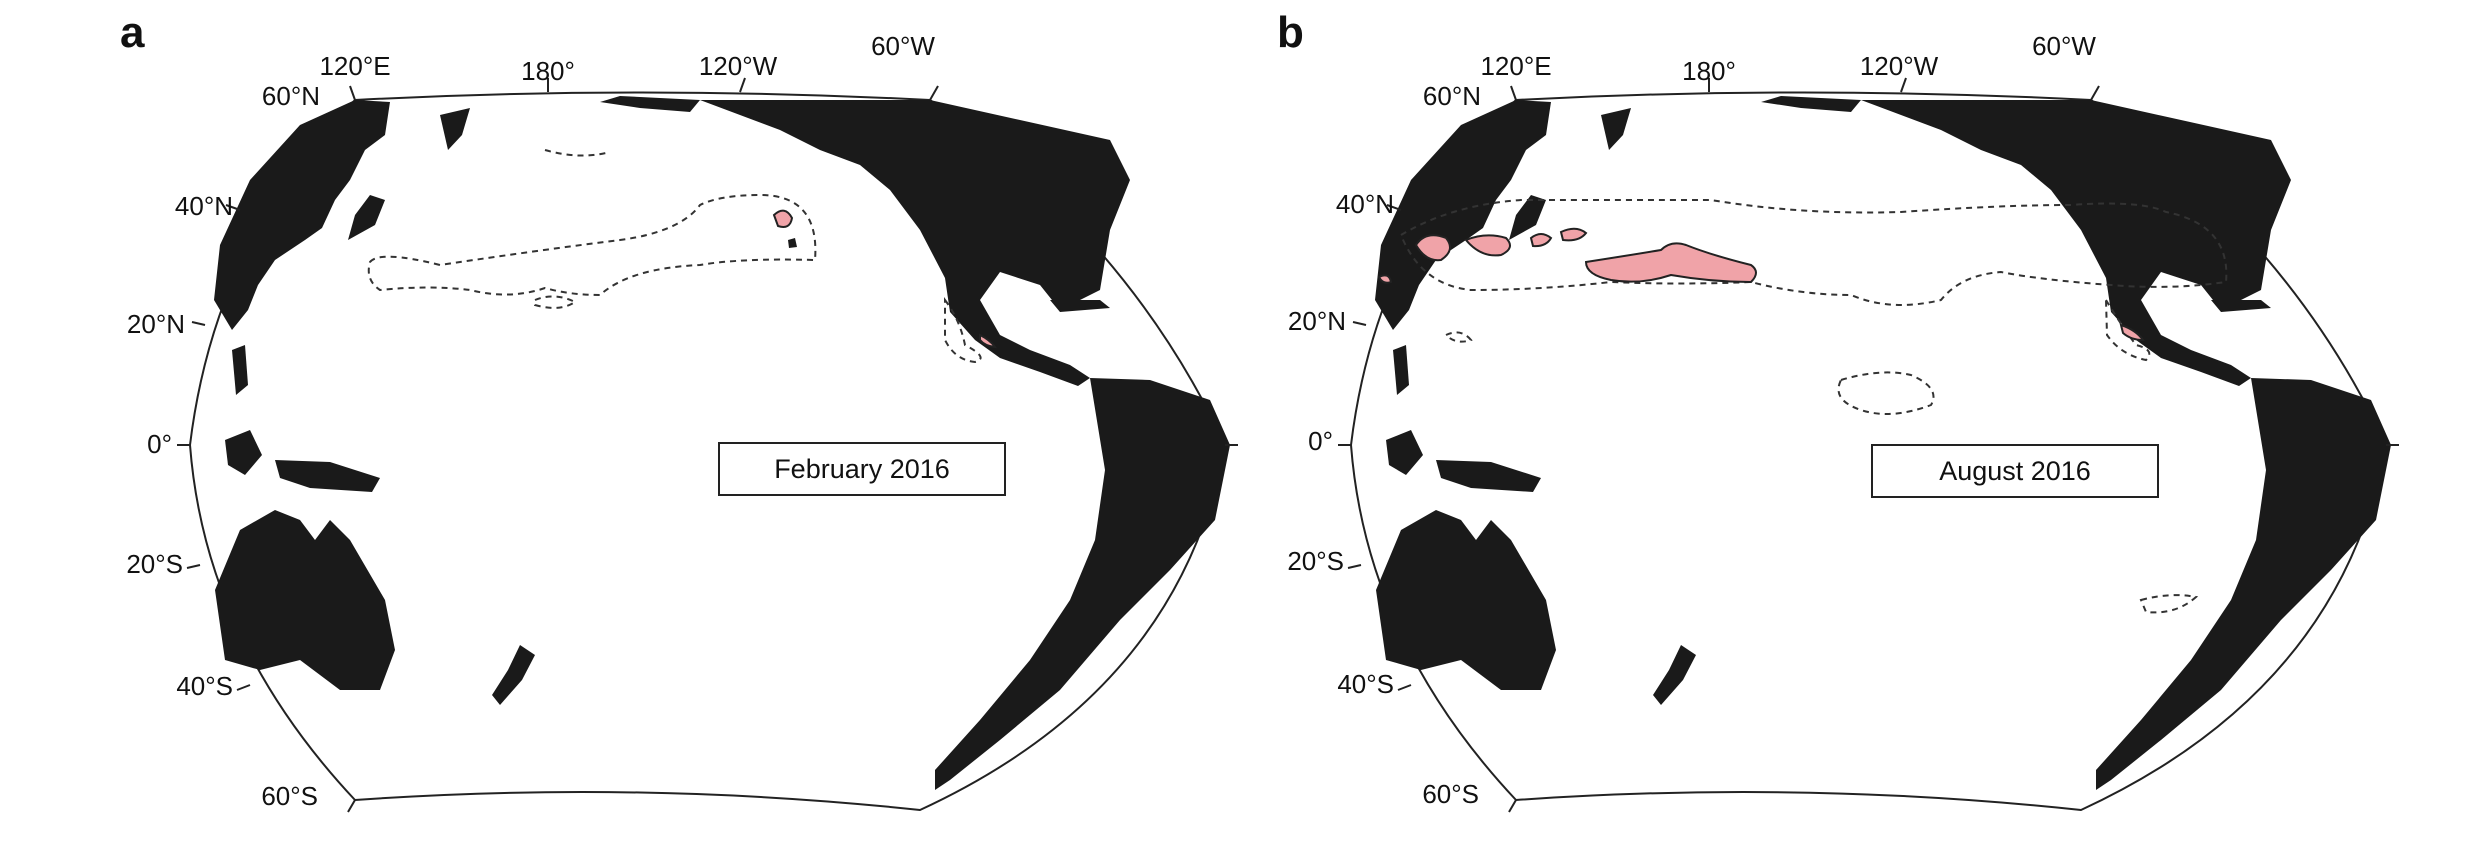 This screenshot has height=841, width=2481. Describe the element at coordinates (577, 153) in the screenshot. I see `dashed-contour-north` at that location.